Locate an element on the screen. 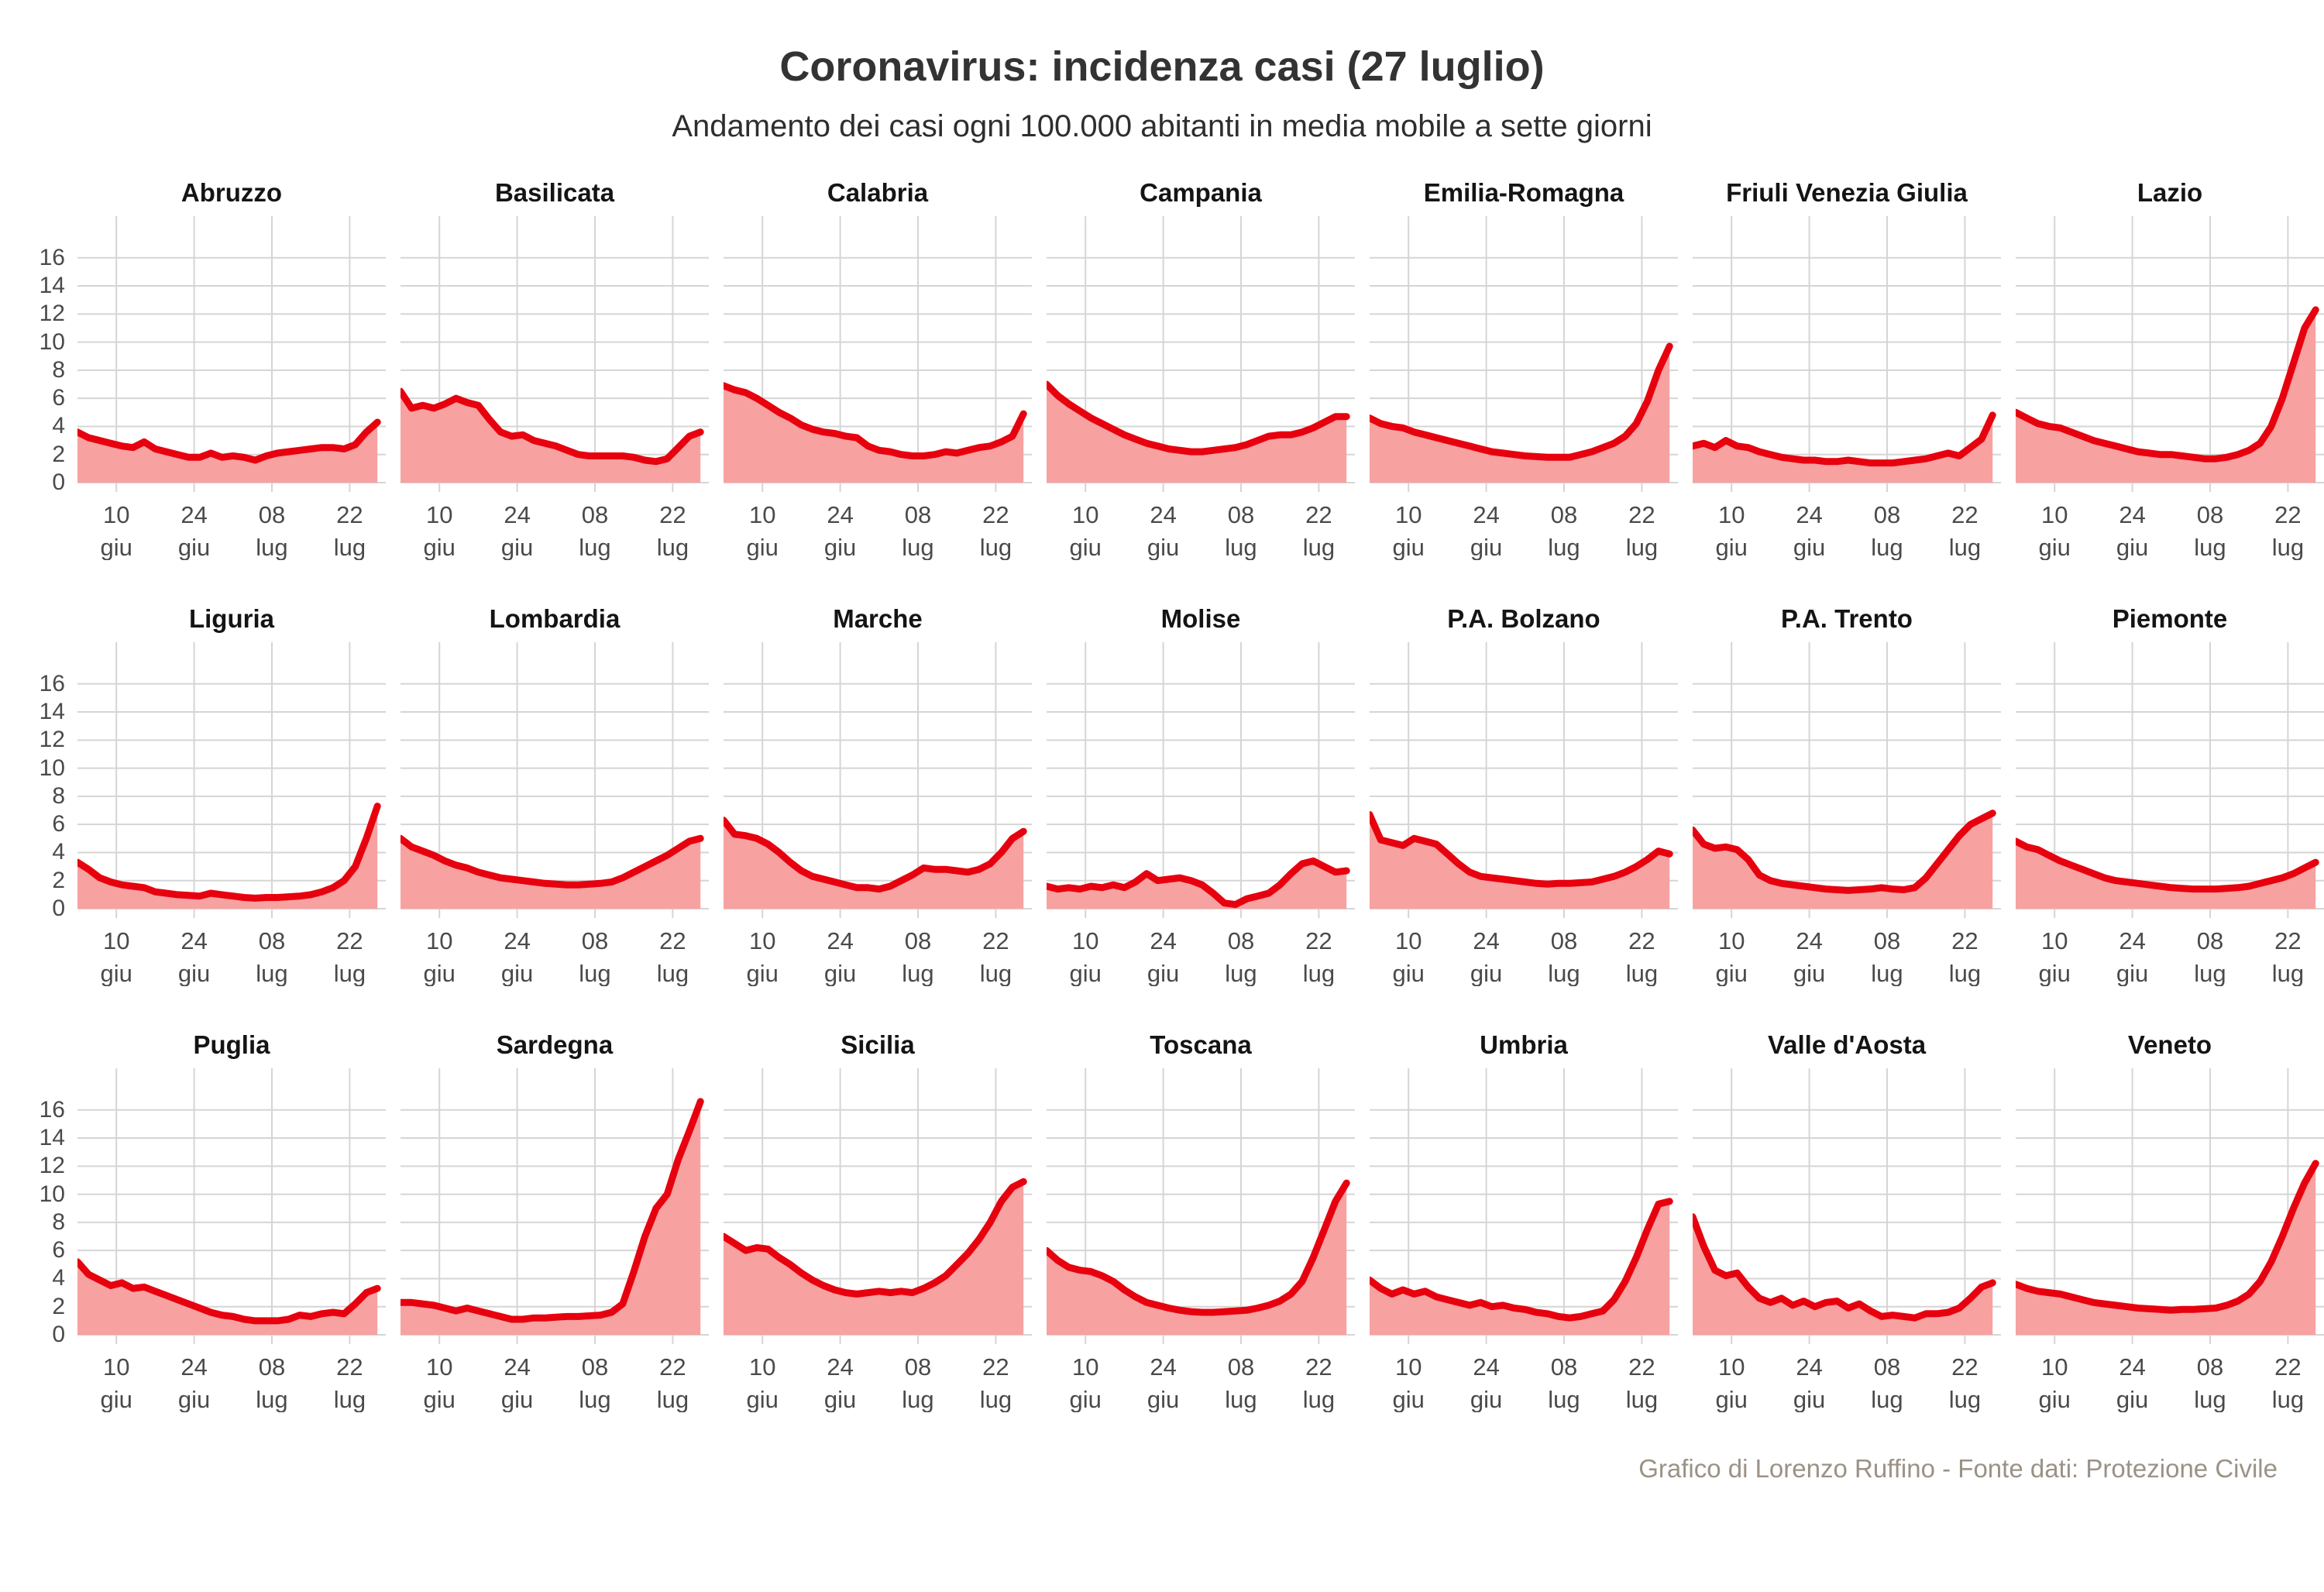 Image resolution: width=2324 pixels, height=1592 pixels. y-tick-label: 6 is located at coordinates (58, 824).